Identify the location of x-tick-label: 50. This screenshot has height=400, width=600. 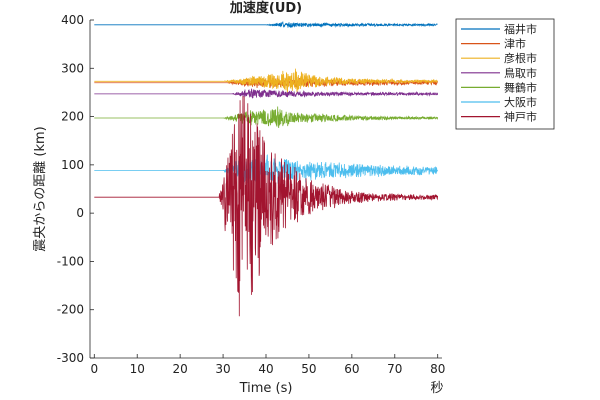
(308, 369).